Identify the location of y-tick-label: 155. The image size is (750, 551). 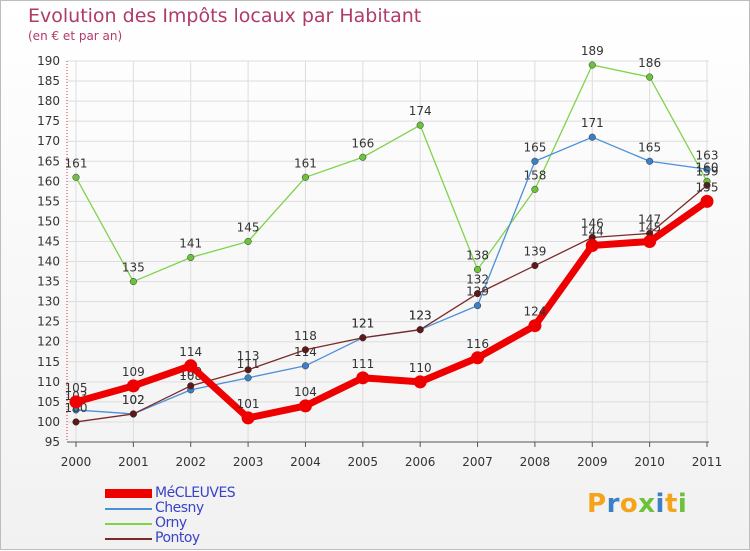
(48, 201).